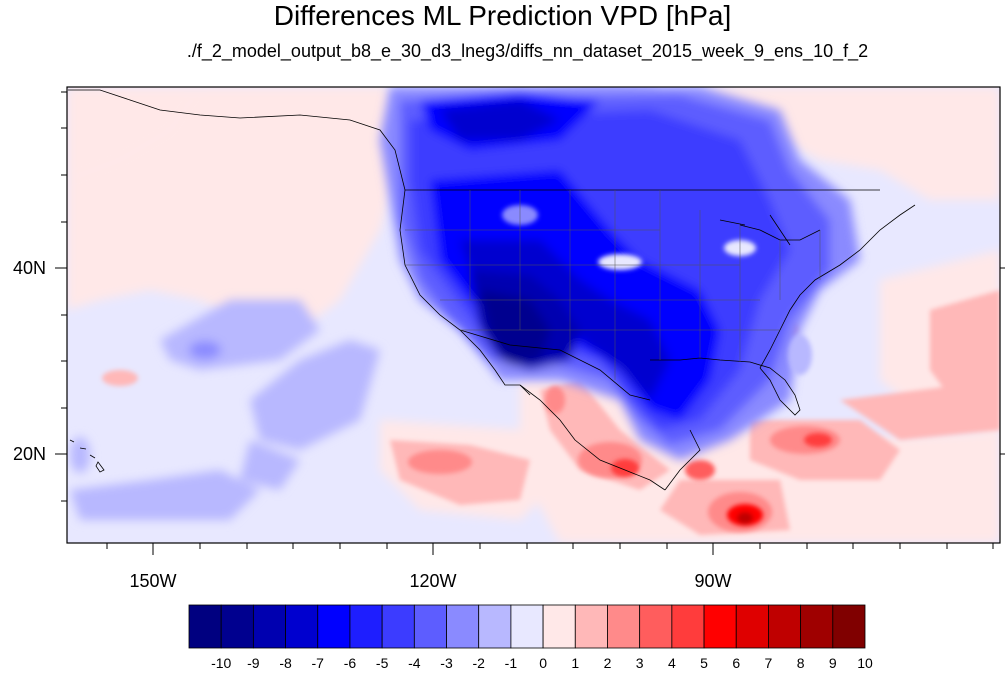 This screenshot has width=1005, height=677. Describe the element at coordinates (446, 663) in the screenshot. I see `colorbar-tick-label: -3` at that location.